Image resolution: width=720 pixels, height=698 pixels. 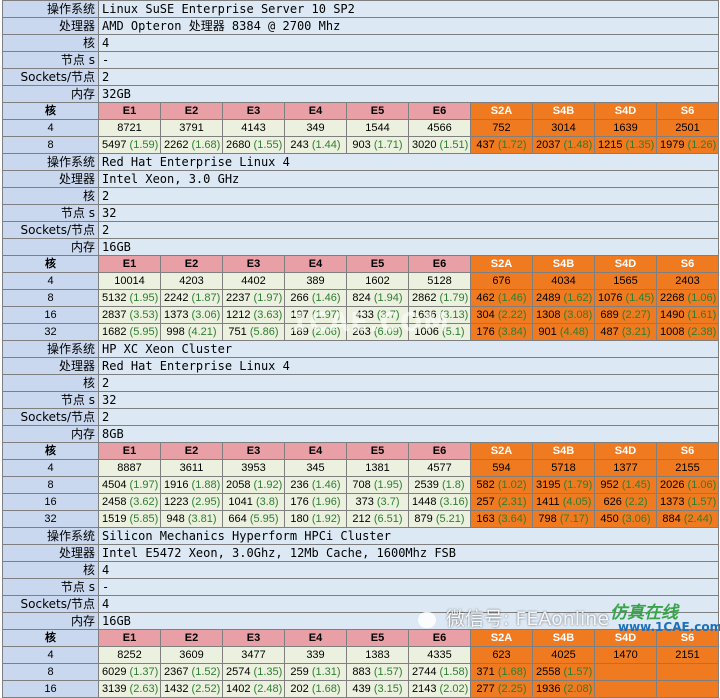 I want to click on time-value: 462, so click(x=485, y=297).